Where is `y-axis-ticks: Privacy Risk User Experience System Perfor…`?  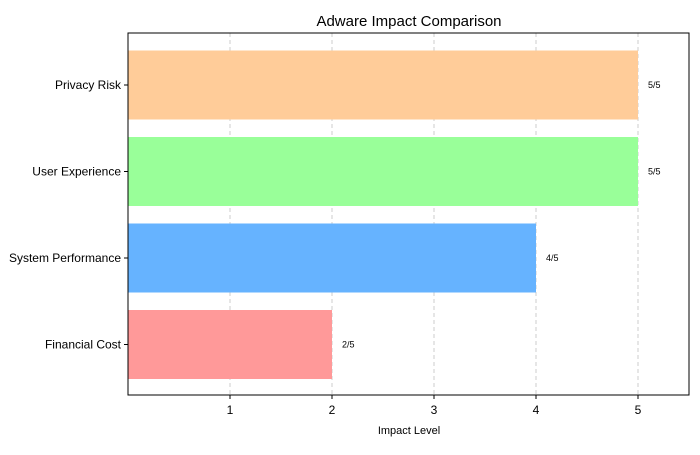
y-axis-ticks: Privacy Risk User Experience System Perfor… is located at coordinates (68, 215).